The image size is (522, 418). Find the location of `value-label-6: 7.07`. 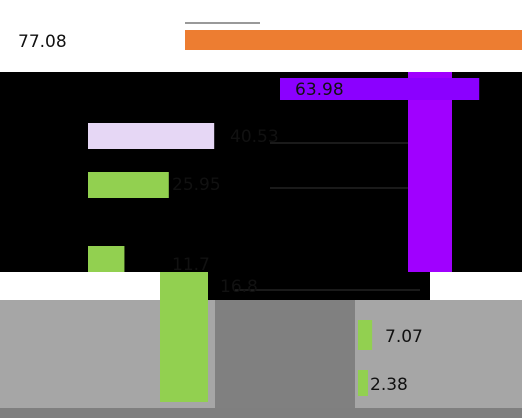

value-label-6: 7.07 is located at coordinates (404, 337).